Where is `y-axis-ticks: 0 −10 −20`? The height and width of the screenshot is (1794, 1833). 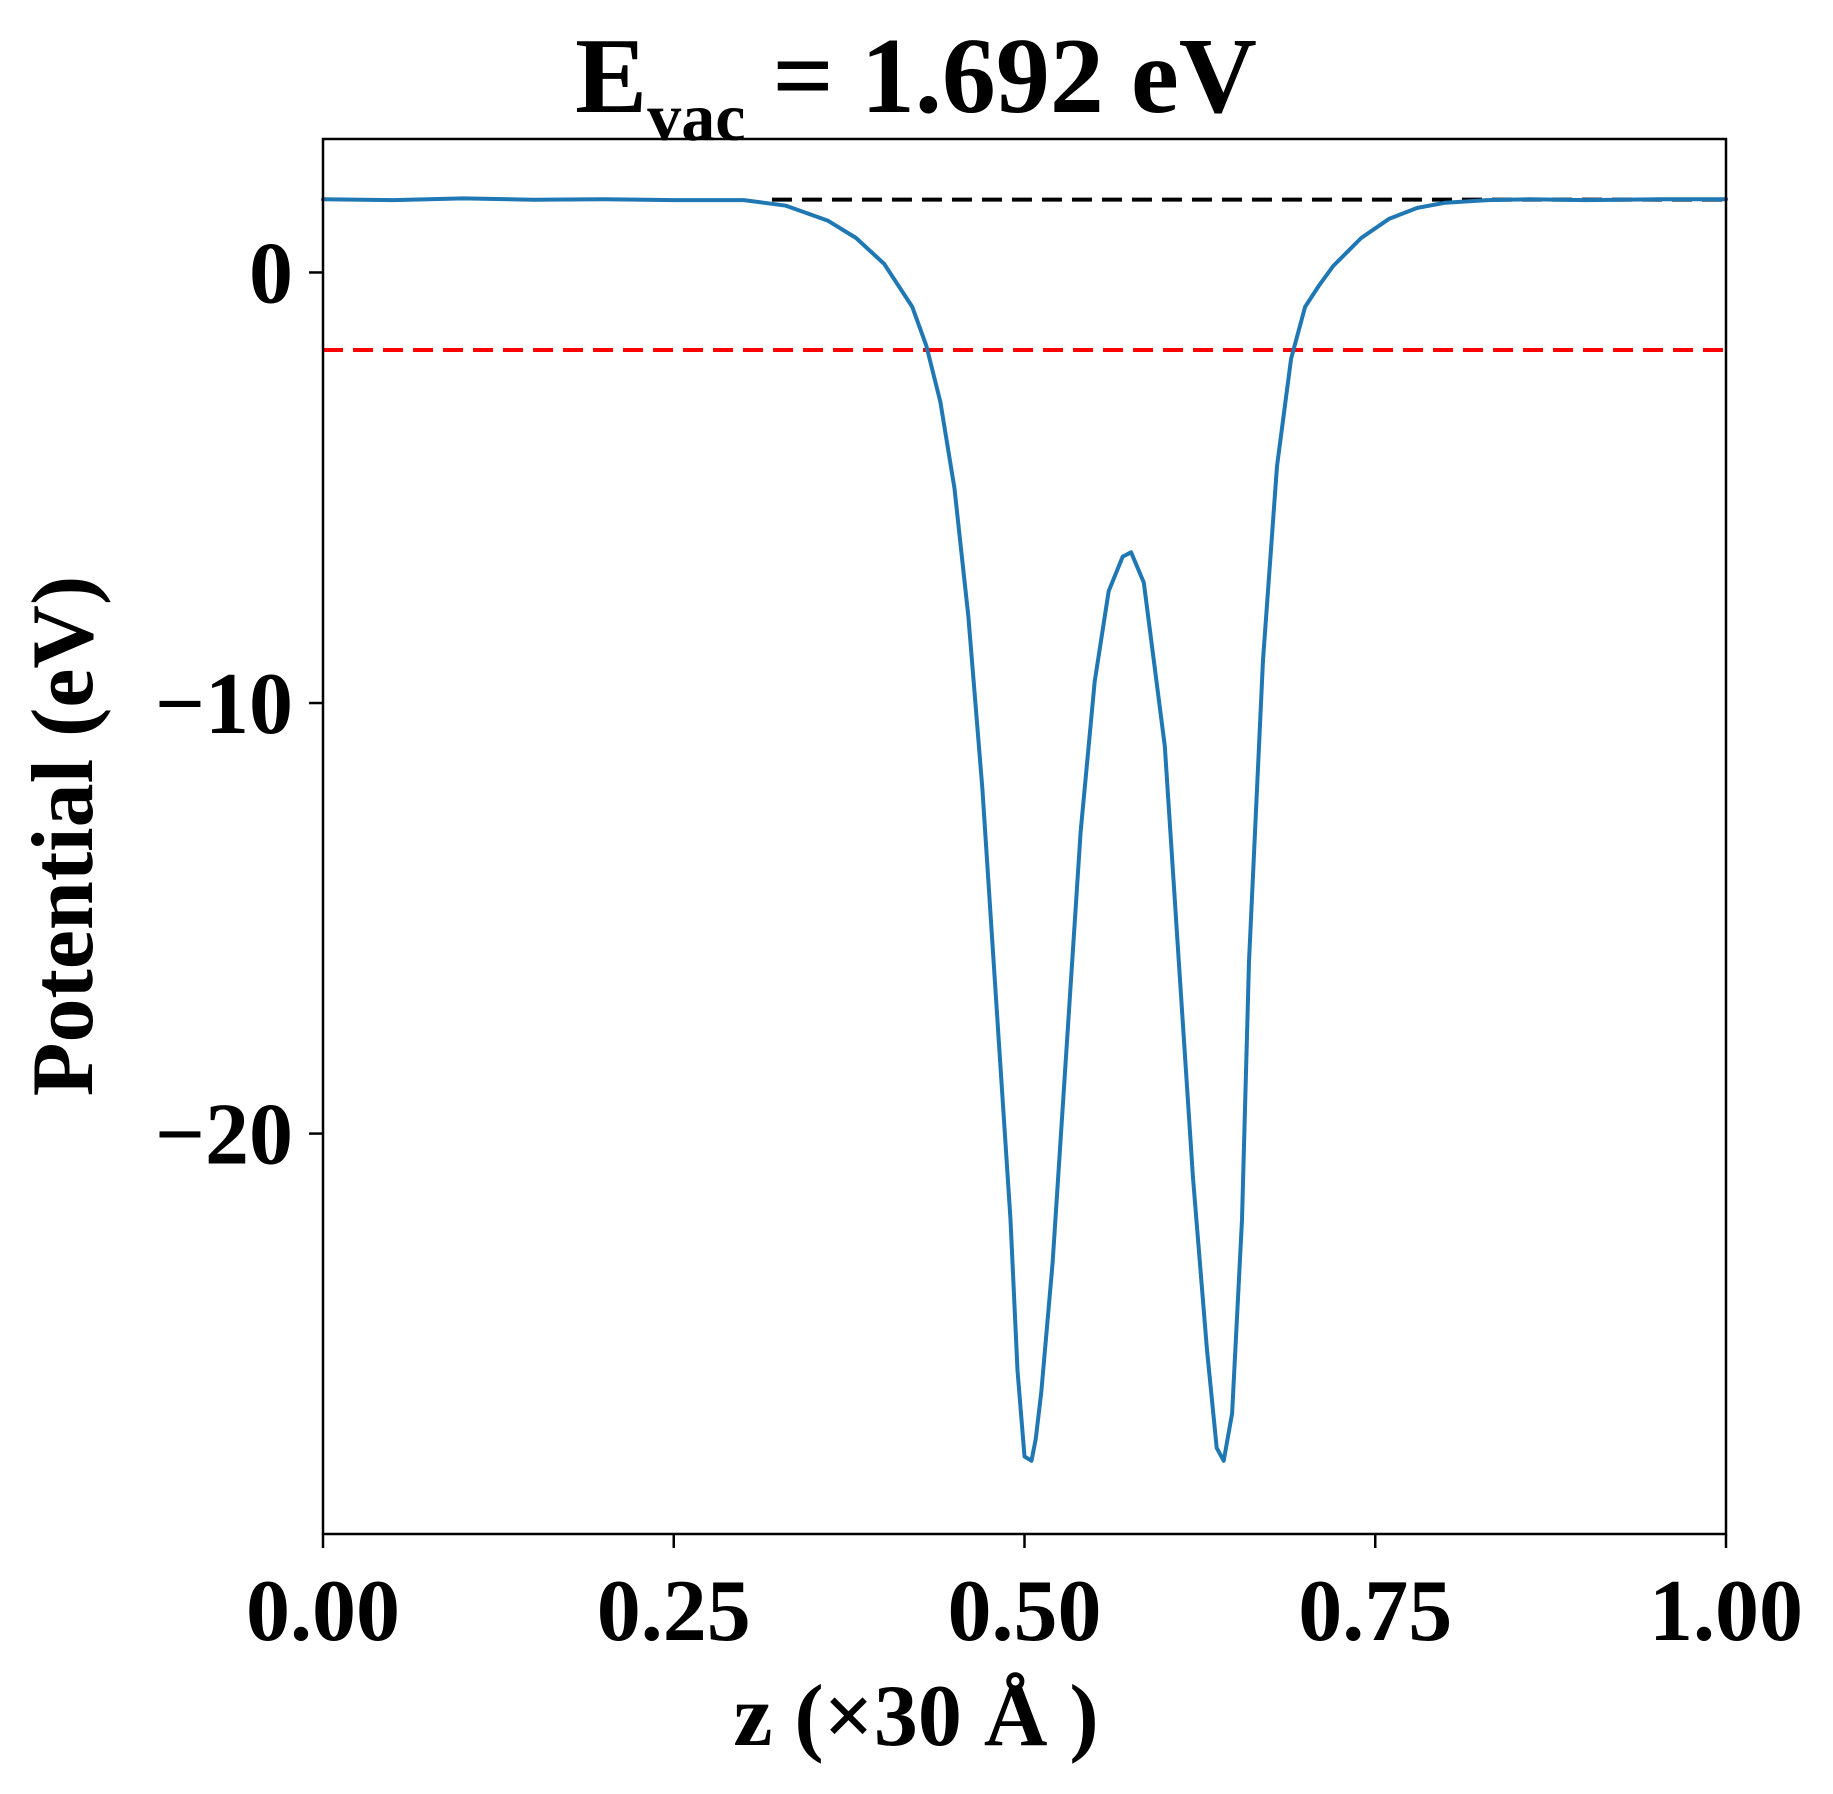 y-axis-ticks: 0 −10 −20 is located at coordinates (239, 704).